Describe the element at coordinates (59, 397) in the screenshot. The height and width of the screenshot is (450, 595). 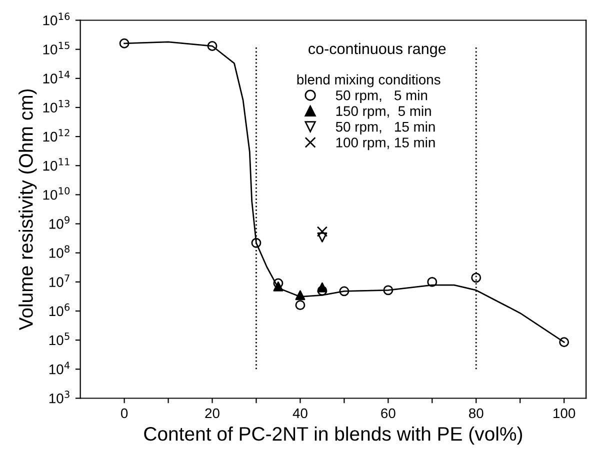
I see `y-tick-label: 10$^{3}$` at that location.